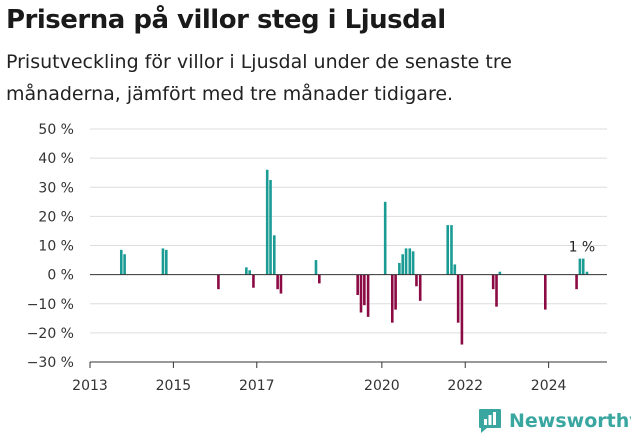 The image size is (631, 439). I want to click on y-tick-label: −30 %, so click(50, 363).